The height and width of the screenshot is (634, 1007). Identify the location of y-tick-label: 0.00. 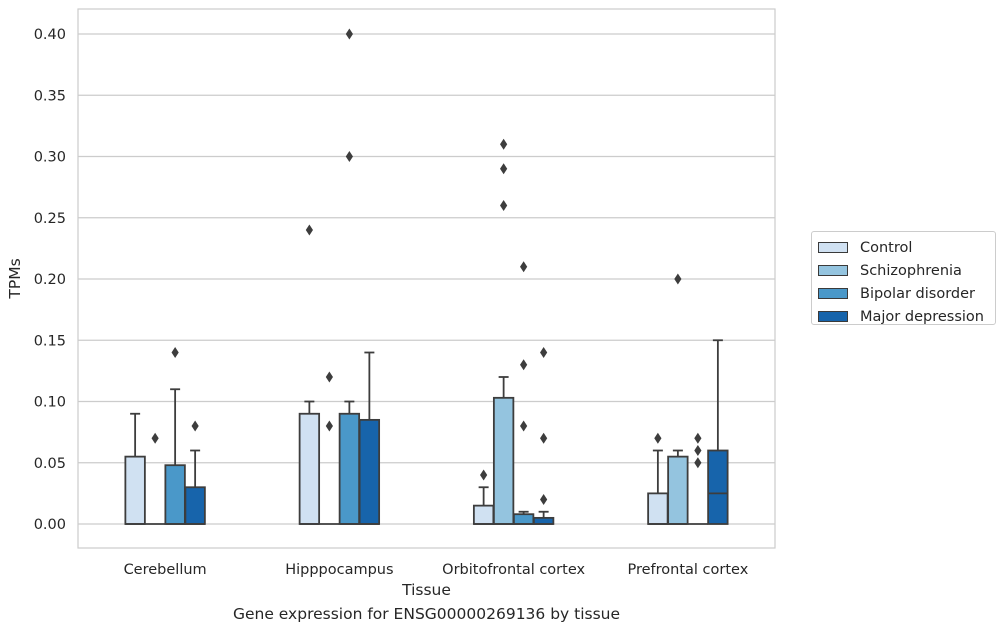
(50, 525).